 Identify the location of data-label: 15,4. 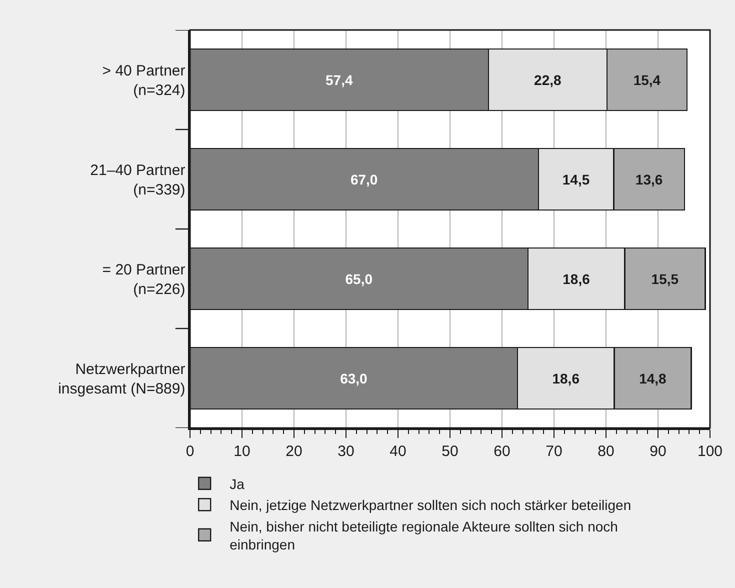
(647, 80).